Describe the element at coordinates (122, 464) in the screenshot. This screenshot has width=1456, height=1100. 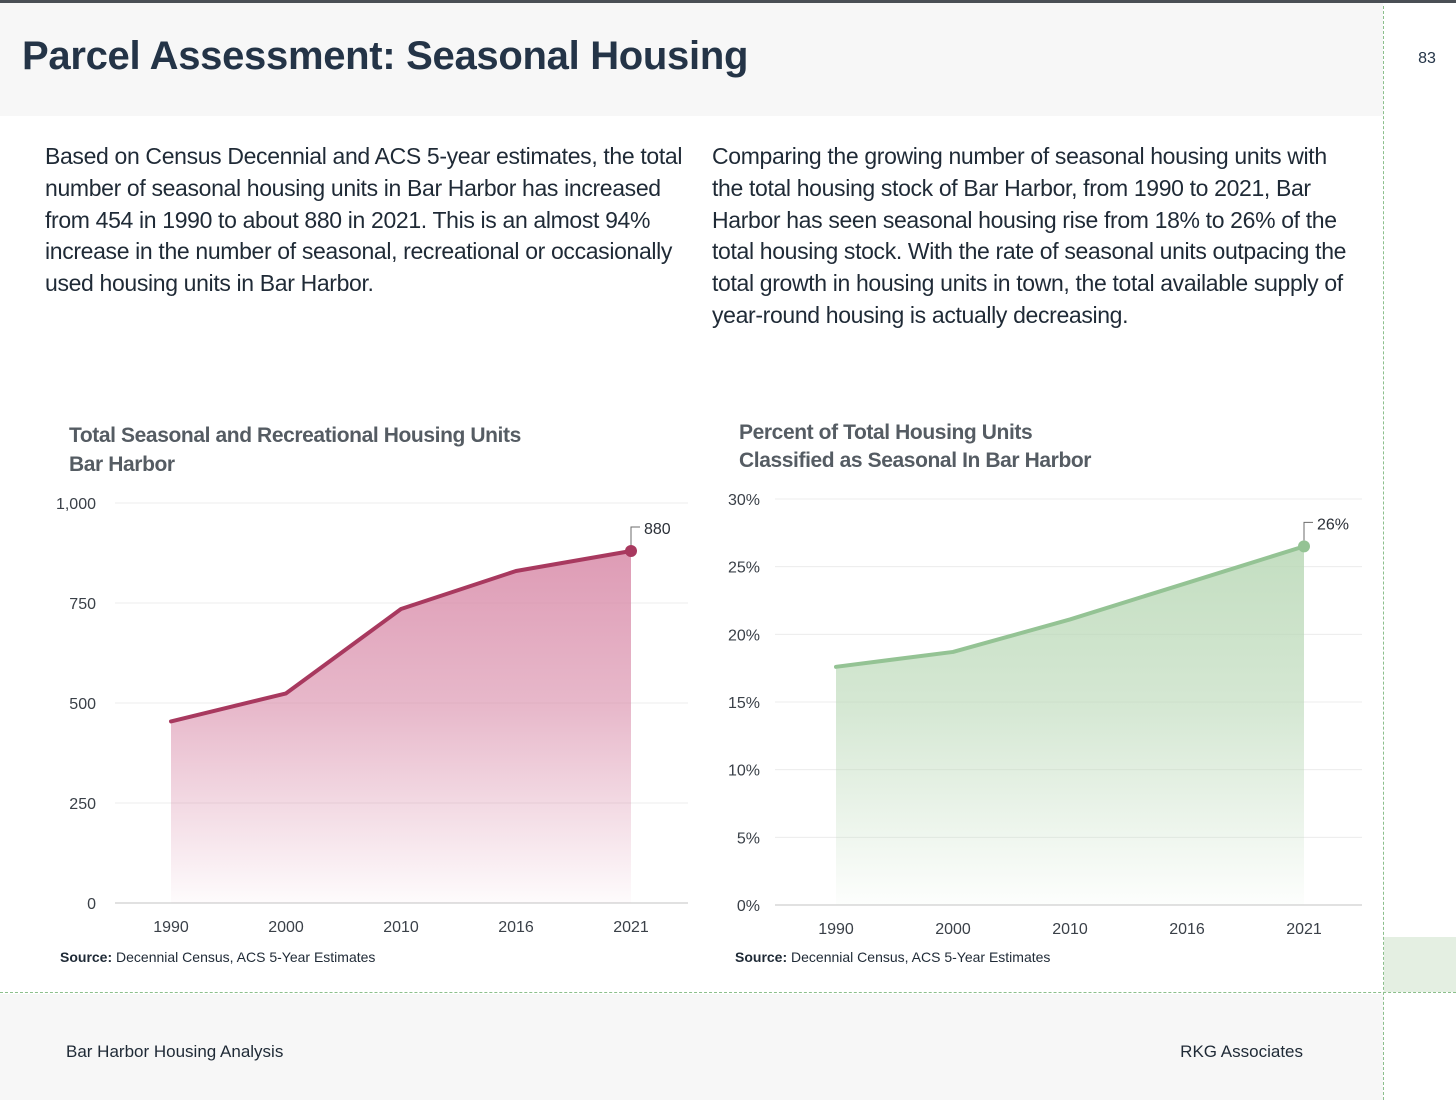
I see `chart1-title-line2: Bar Harbor` at that location.